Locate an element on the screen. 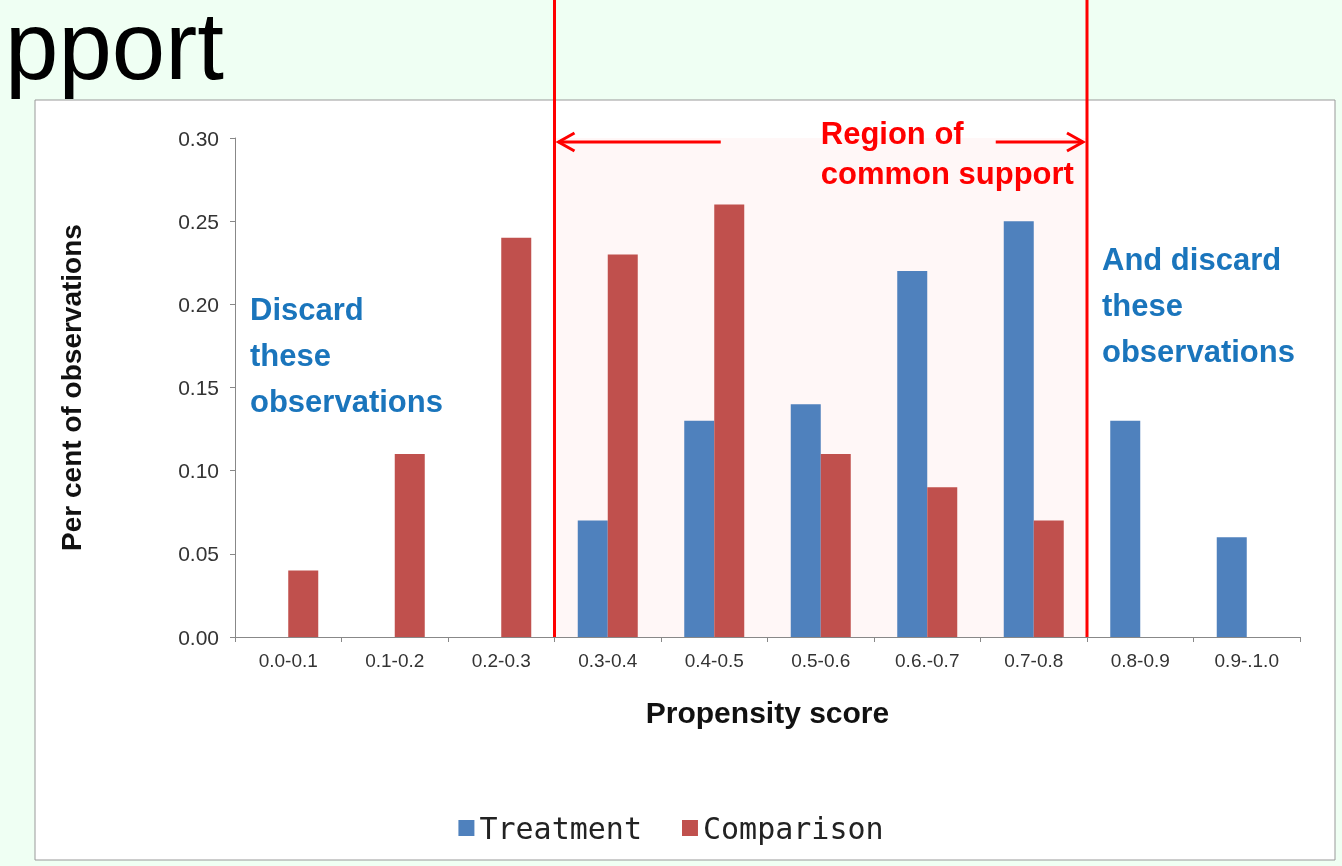  y-tick-label: 0.05 is located at coordinates (198, 554).